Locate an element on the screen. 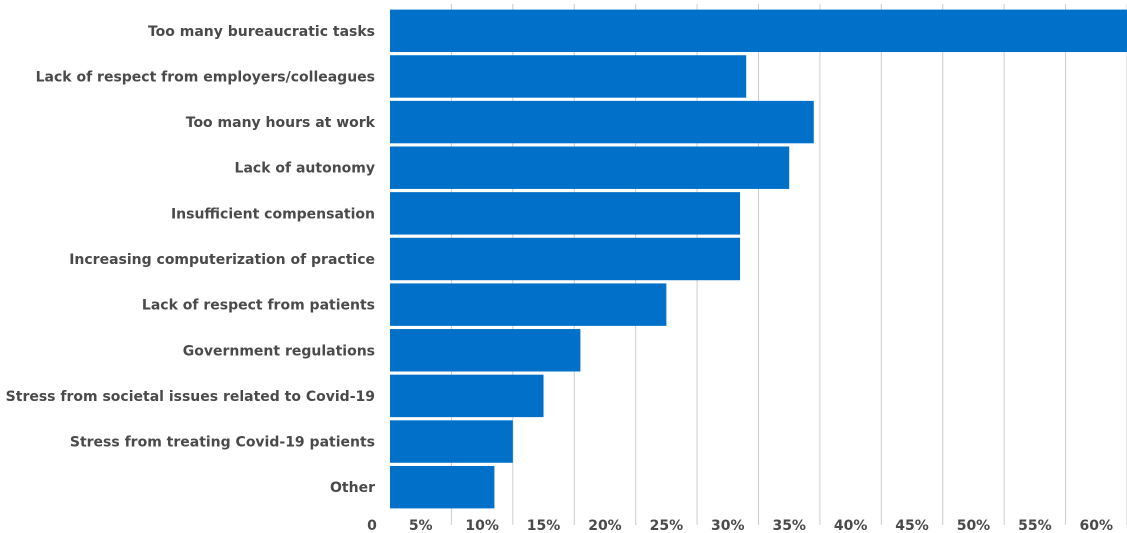  x-tick-label: 0 is located at coordinates (372, 525).